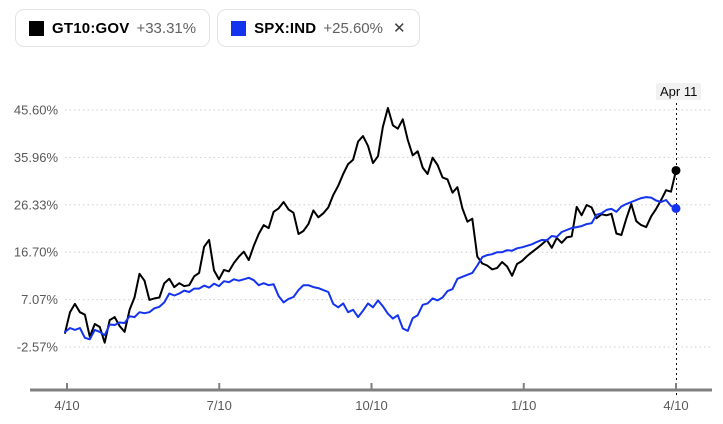  Describe the element at coordinates (353, 28) in the screenshot. I see `spxind-change-value: +25.60%` at that location.